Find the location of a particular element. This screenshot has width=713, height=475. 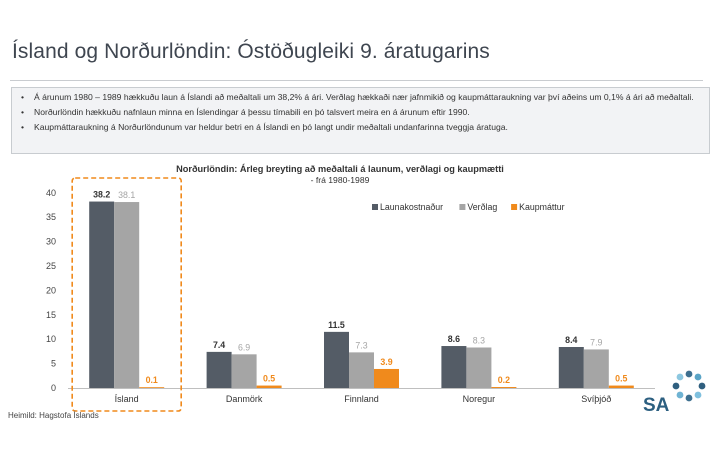

x-tick-label: Noregur is located at coordinates (479, 399).